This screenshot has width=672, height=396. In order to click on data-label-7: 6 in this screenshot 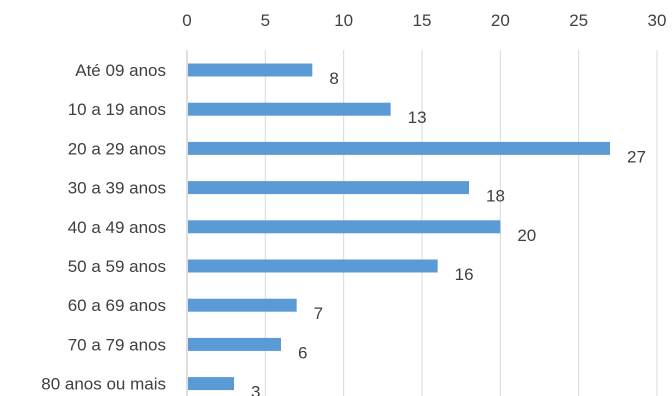, I will do `click(302, 352)`.